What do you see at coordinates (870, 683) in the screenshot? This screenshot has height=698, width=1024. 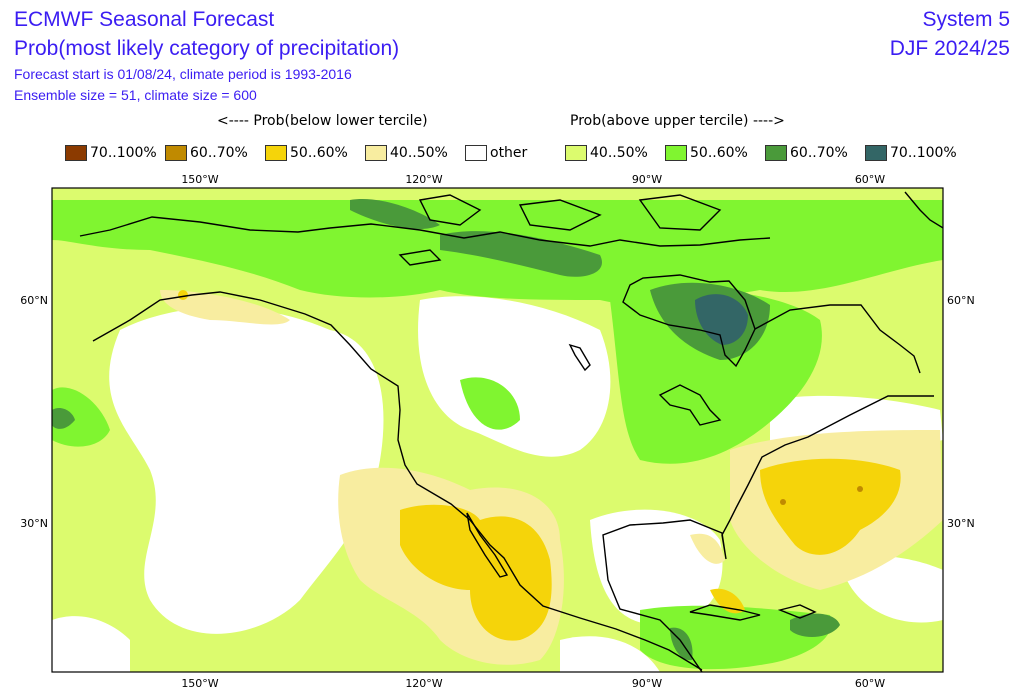 I see `lon-label-bottom: 60°W` at bounding box center [870, 683].